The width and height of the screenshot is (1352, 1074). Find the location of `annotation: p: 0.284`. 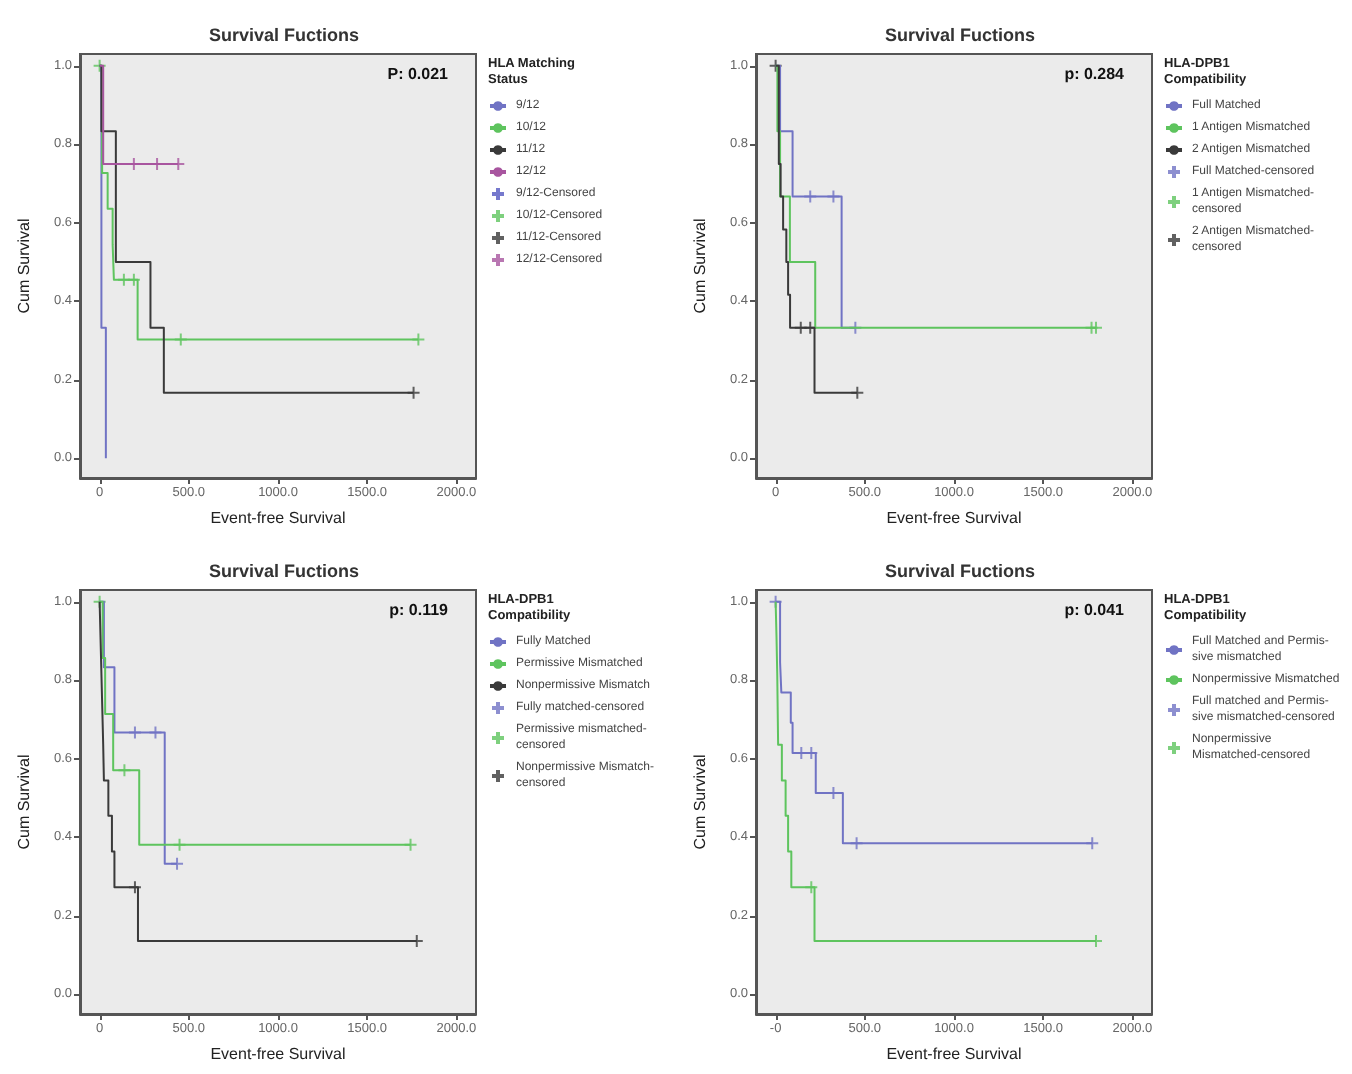

annotation: p: 0.284 is located at coordinates (1095, 74).